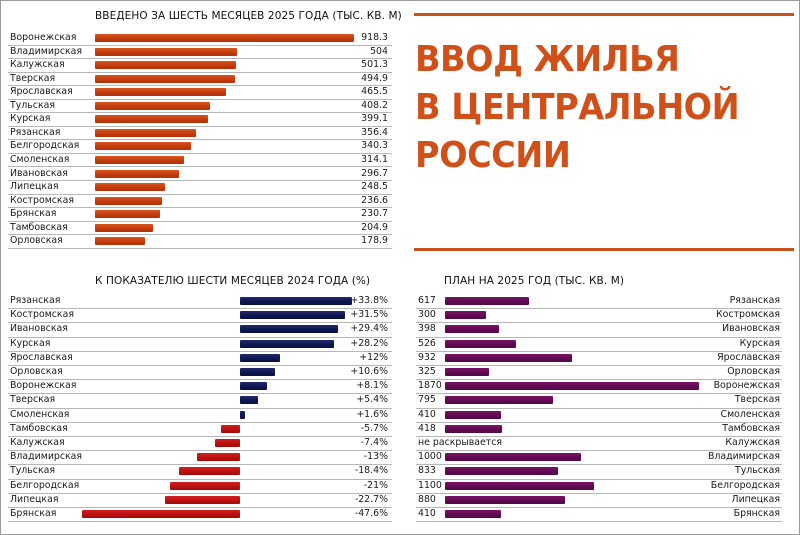  What do you see at coordinates (430, 457) in the screenshot?
I see `value-label: 1000` at bounding box center [430, 457].